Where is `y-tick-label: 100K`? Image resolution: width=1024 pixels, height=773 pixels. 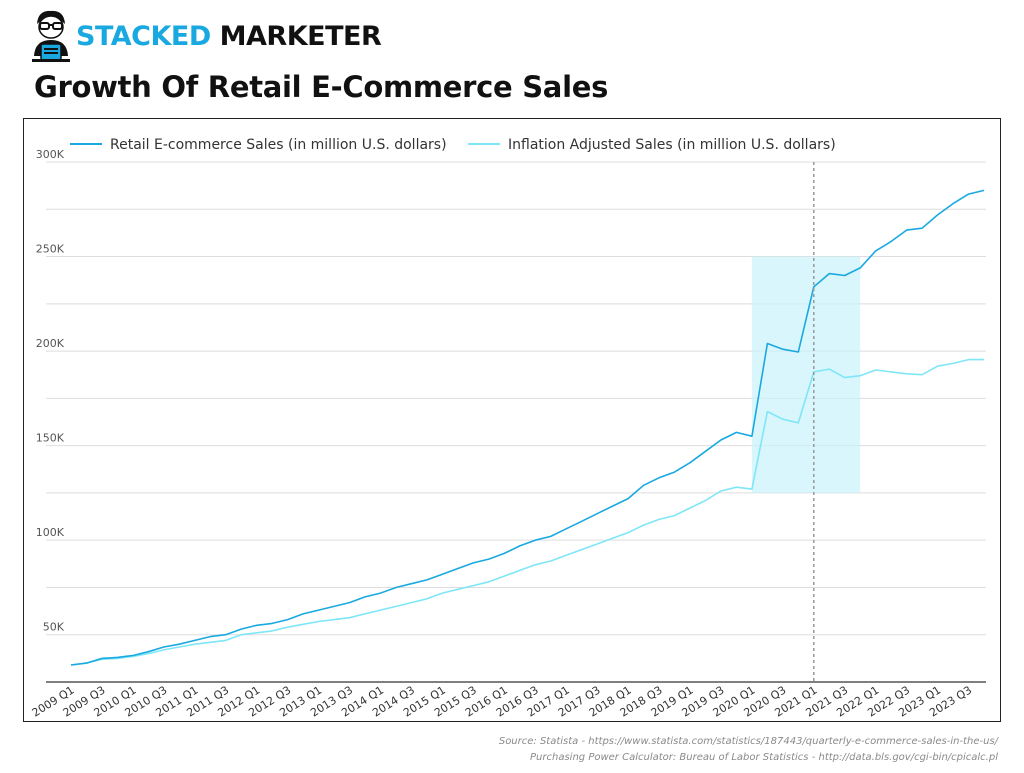 y-tick-label: 100K is located at coordinates (50, 532).